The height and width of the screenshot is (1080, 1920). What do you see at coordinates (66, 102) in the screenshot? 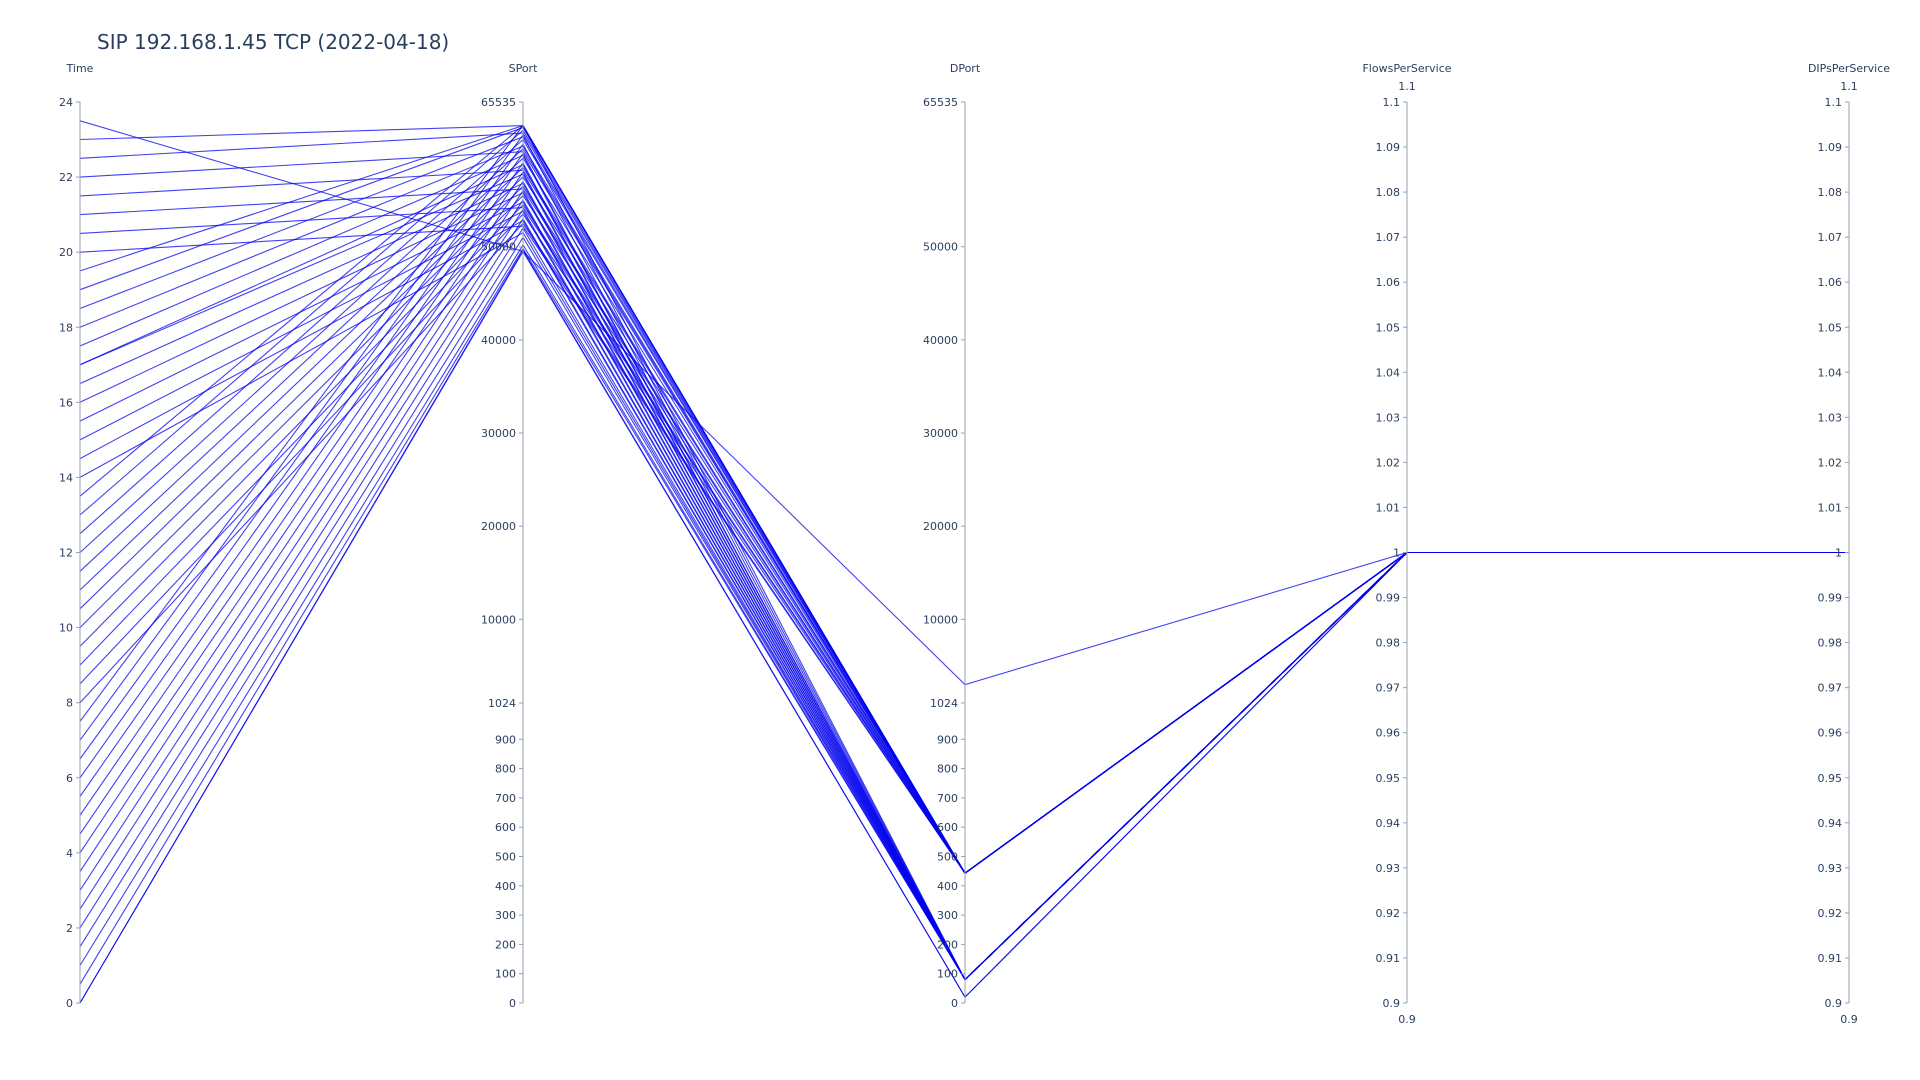
I see `tick-label-time-12: 24` at bounding box center [66, 102].